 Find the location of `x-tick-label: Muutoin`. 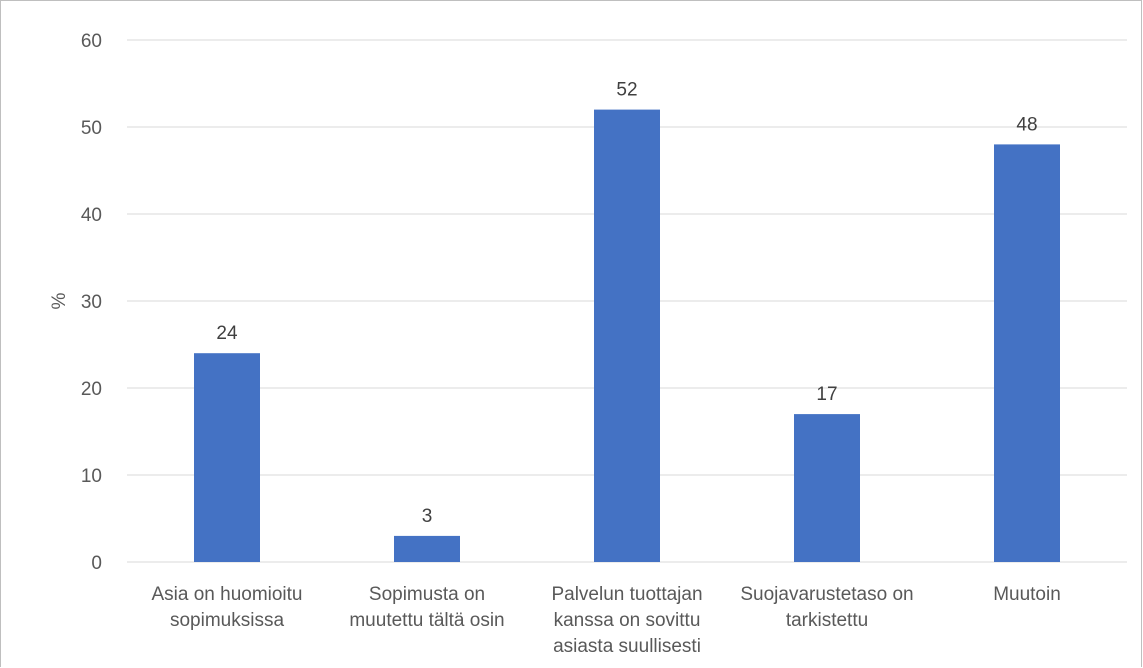

x-tick-label: Muutoin is located at coordinates (1027, 594).